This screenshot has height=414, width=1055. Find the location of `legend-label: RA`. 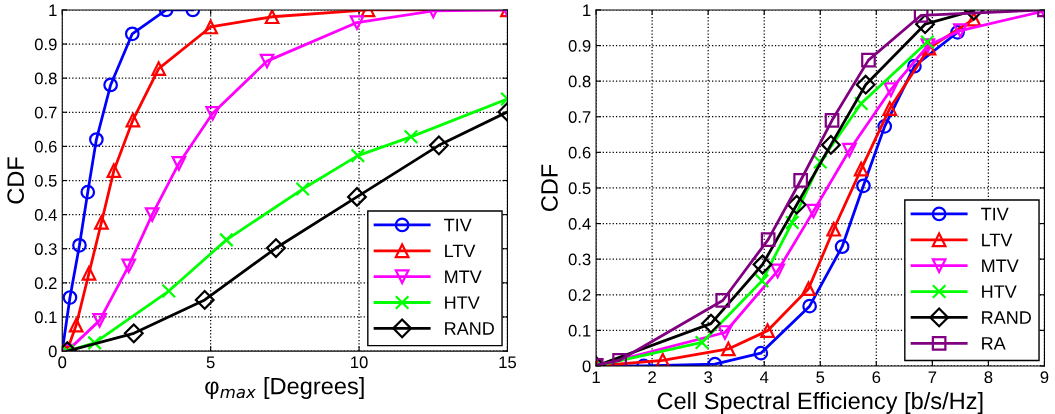

legend-label: RA is located at coordinates (994, 343).